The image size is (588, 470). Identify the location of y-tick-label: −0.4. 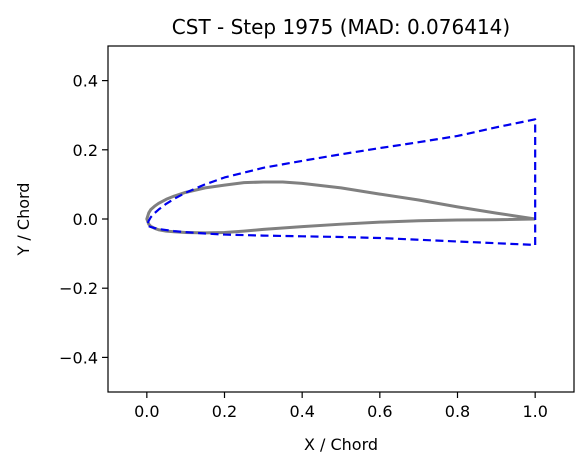
(78, 357).